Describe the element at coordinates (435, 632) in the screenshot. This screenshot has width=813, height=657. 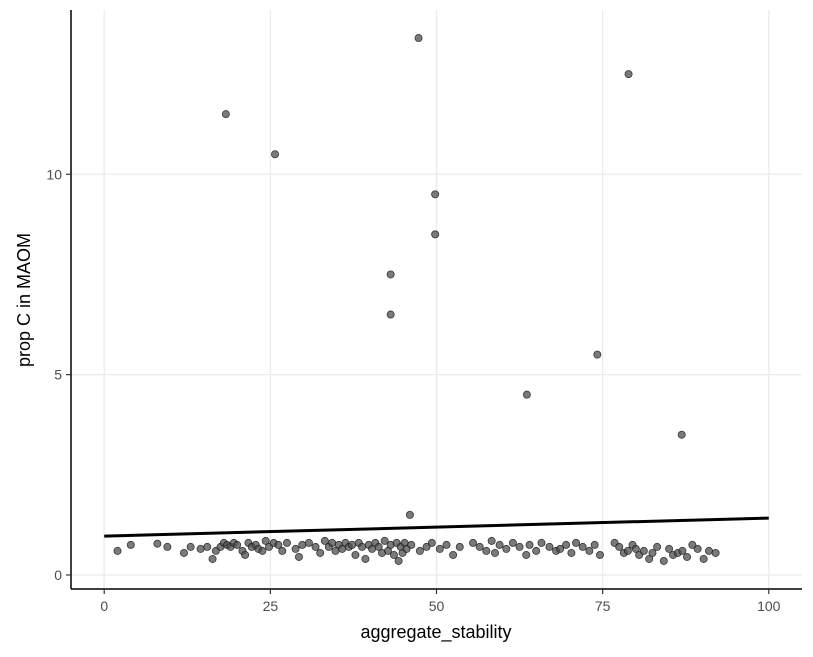
I see `x-axis-title: aggregate_stability` at that location.